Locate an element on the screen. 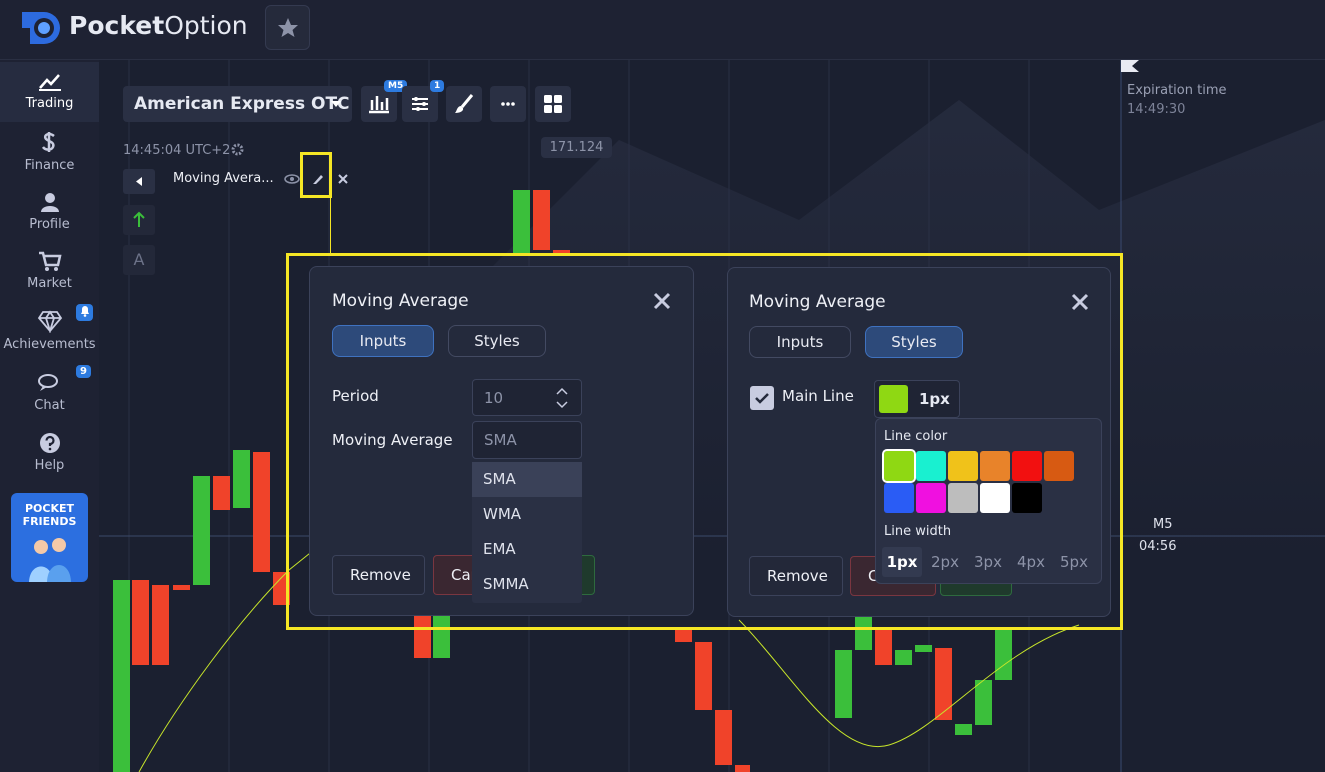 The height and width of the screenshot is (772, 1325). collapse-button is located at coordinates (139, 181).